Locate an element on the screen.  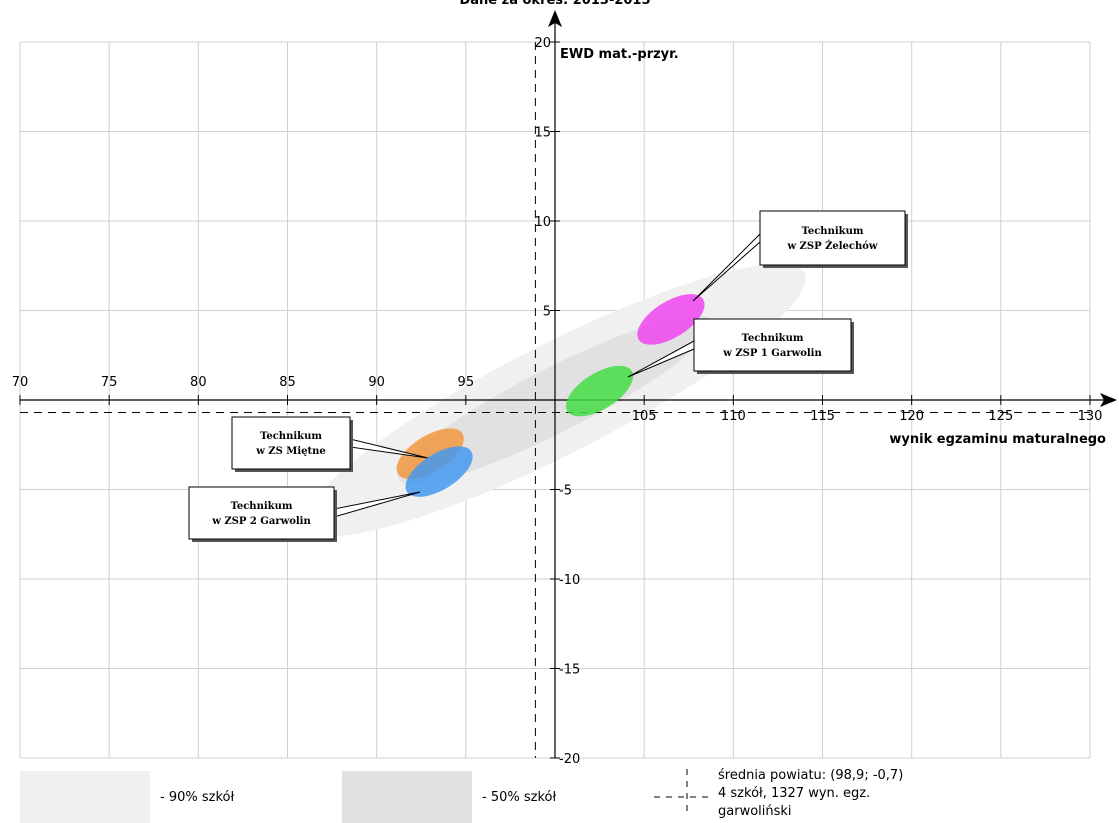
x-tick-label: 80 is located at coordinates (198, 382).